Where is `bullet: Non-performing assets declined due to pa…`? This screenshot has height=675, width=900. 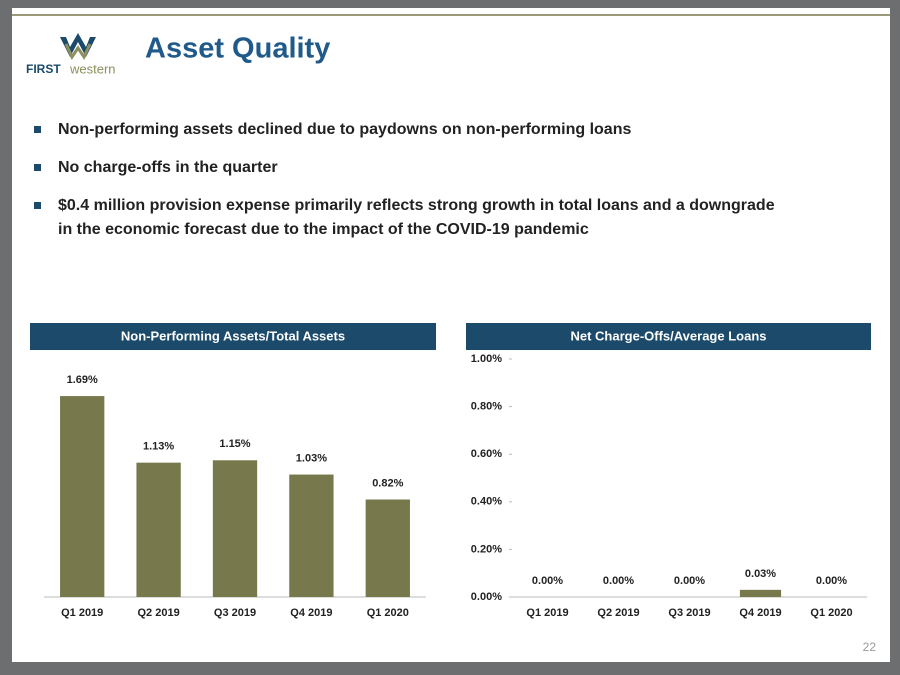 bullet: Non-performing assets declined due to pa… is located at coordinates (406, 130).